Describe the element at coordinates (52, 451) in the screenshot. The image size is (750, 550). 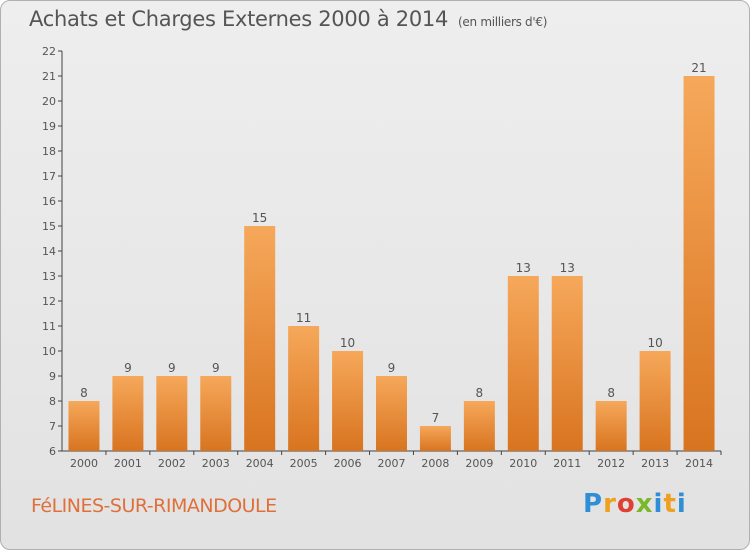
I see `y-tick-label: 6` at that location.